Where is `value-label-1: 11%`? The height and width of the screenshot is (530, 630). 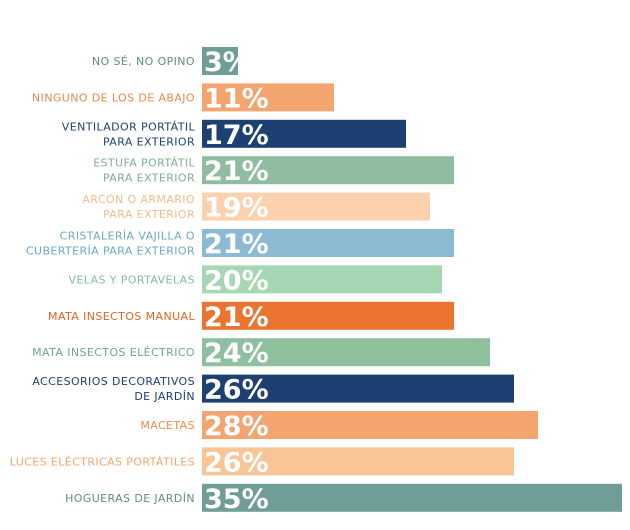
value-label-1: 11% is located at coordinates (236, 98).